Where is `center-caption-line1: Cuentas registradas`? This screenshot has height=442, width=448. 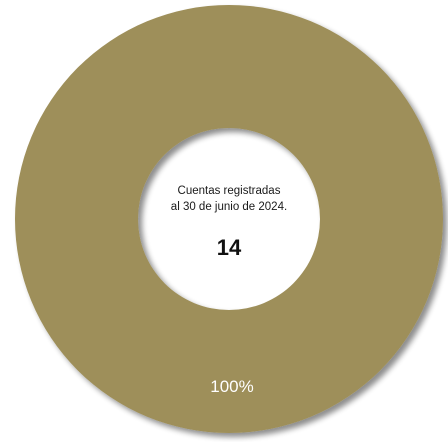
center-caption-line1: Cuentas registradas is located at coordinates (229, 191).